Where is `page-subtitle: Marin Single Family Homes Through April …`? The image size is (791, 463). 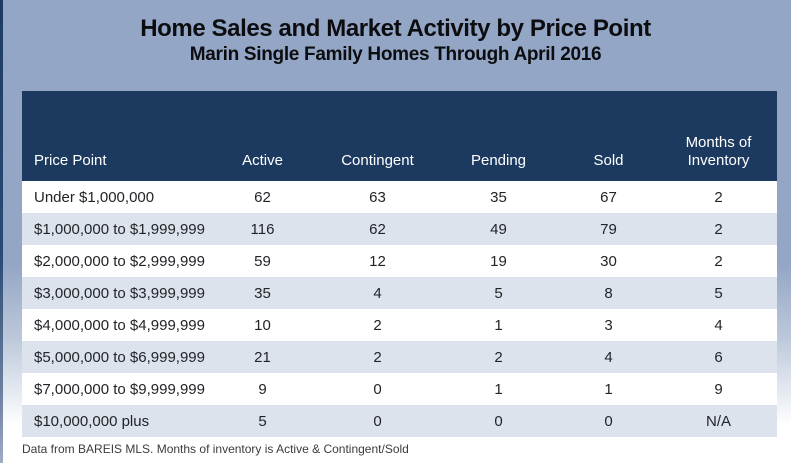 page-subtitle: Marin Single Family Homes Through April … is located at coordinates (395, 54).